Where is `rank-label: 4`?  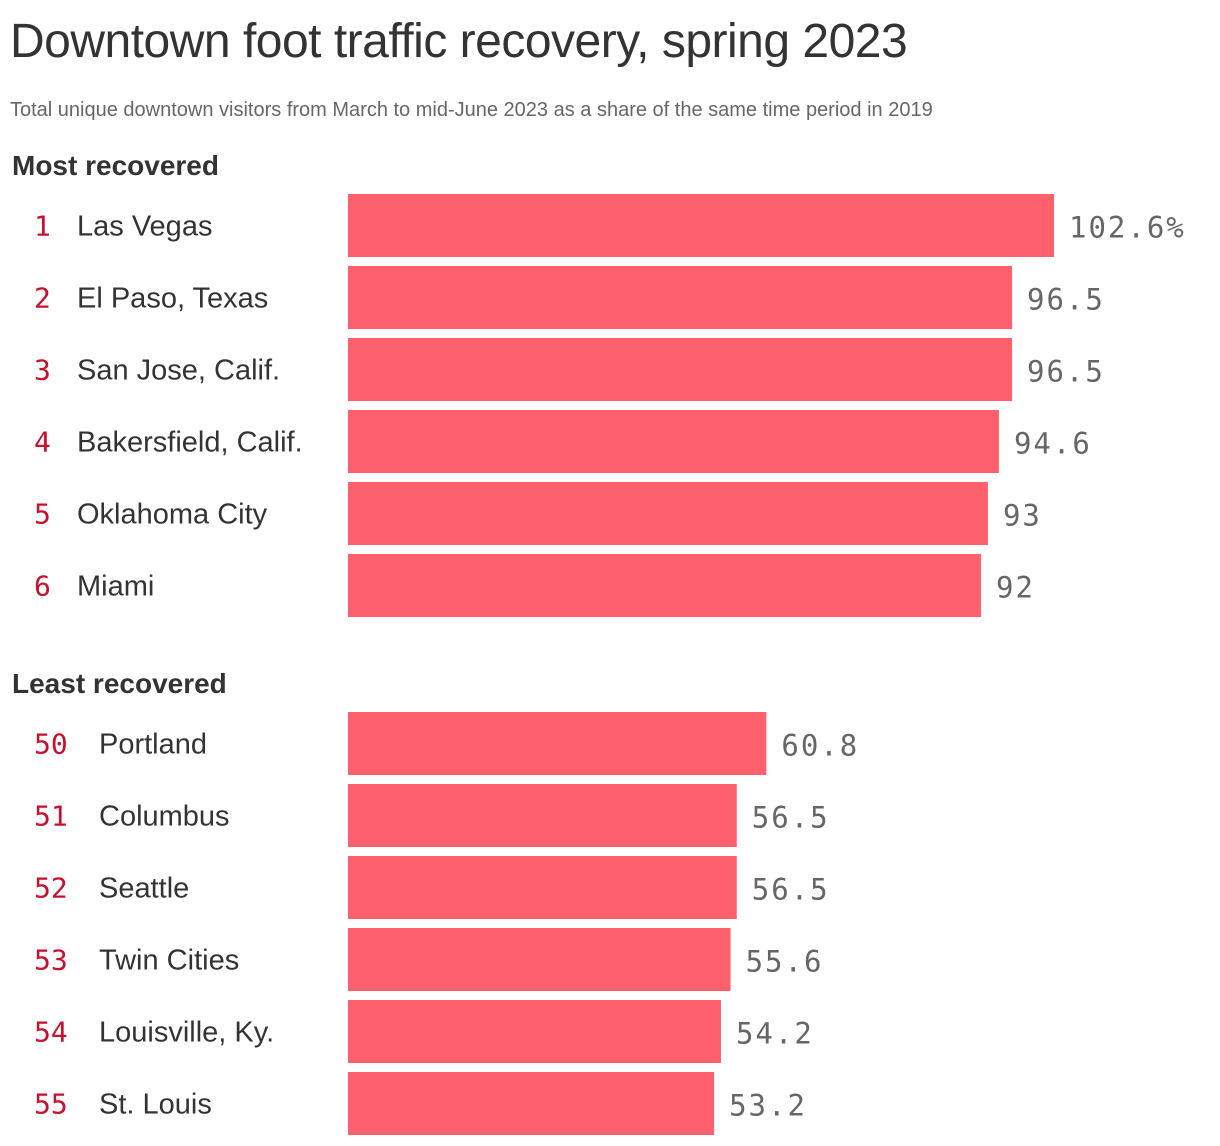
rank-label: 4 is located at coordinates (42, 442).